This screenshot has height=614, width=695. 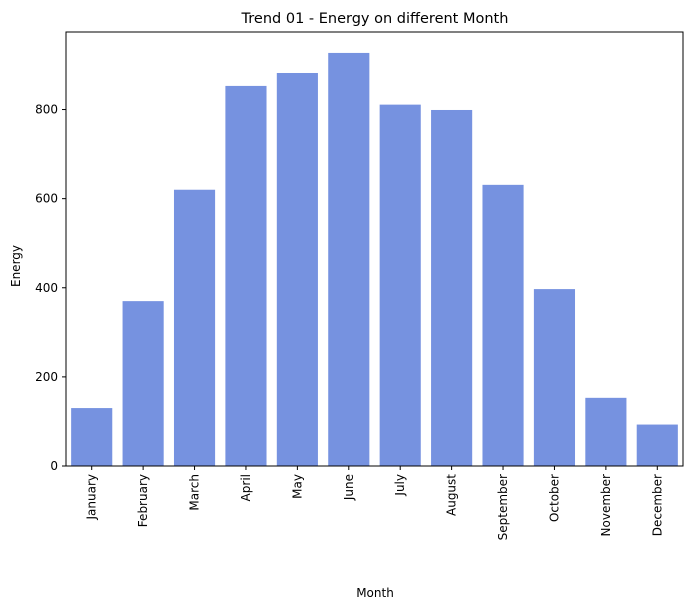 What do you see at coordinates (554, 377) in the screenshot?
I see `bar-october` at bounding box center [554, 377].